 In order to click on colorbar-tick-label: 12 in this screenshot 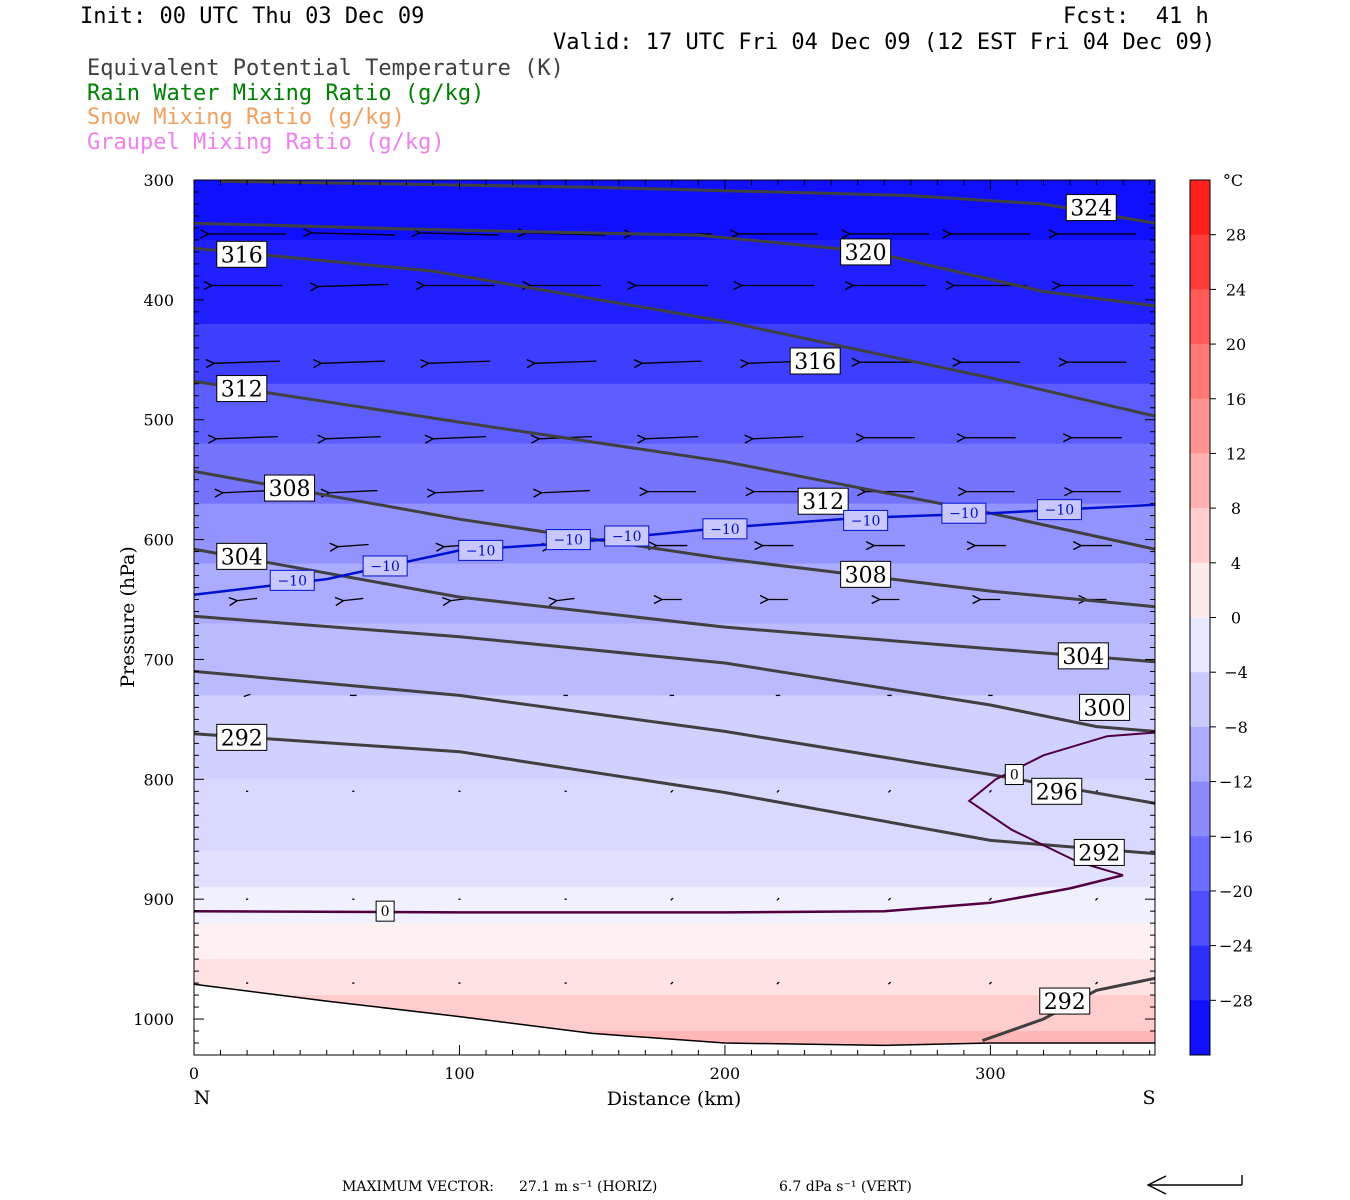, I will do `click(1236, 453)`.